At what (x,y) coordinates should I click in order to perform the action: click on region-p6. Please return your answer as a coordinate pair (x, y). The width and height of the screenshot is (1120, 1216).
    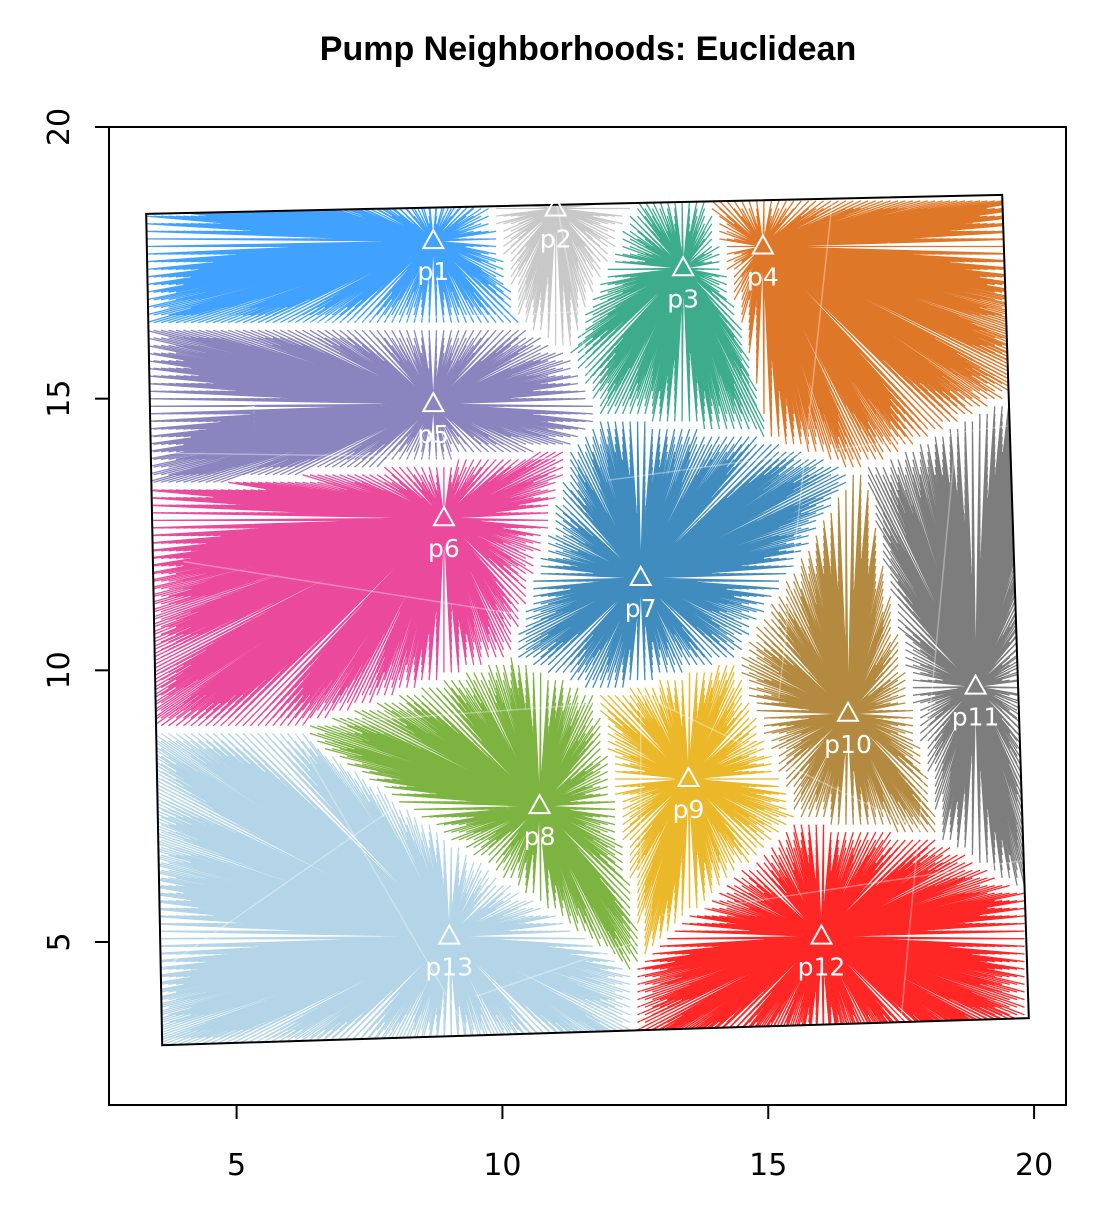
    Looking at the image, I should click on (355, 589).